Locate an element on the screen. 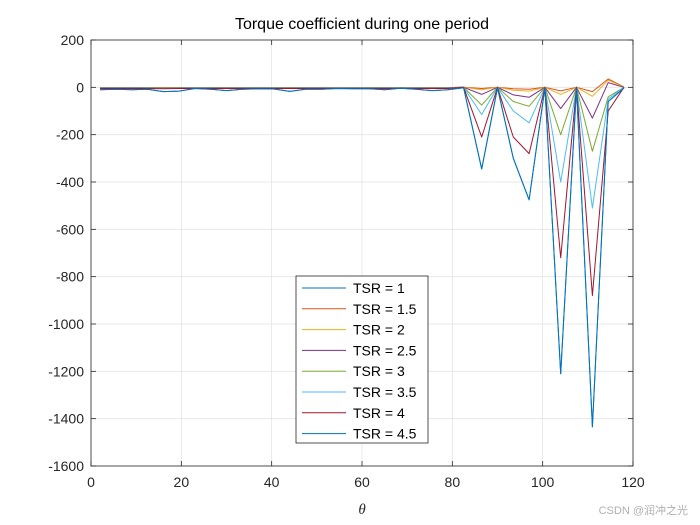 The image size is (700, 525). x-tick-label: 60 is located at coordinates (362, 482).